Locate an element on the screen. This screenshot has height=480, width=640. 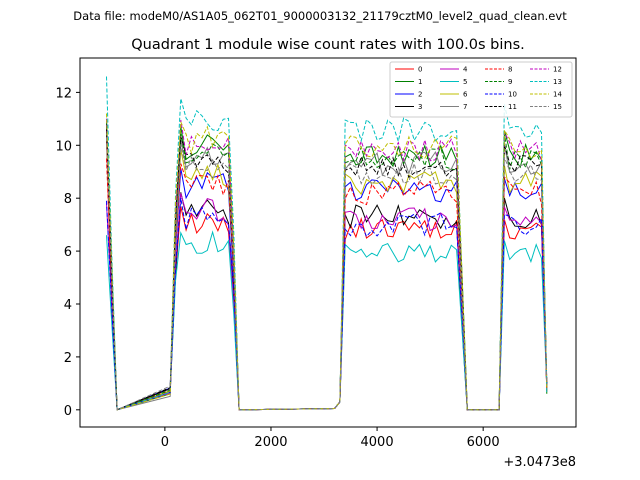
legend-label-7: 7 is located at coordinates (465, 107).